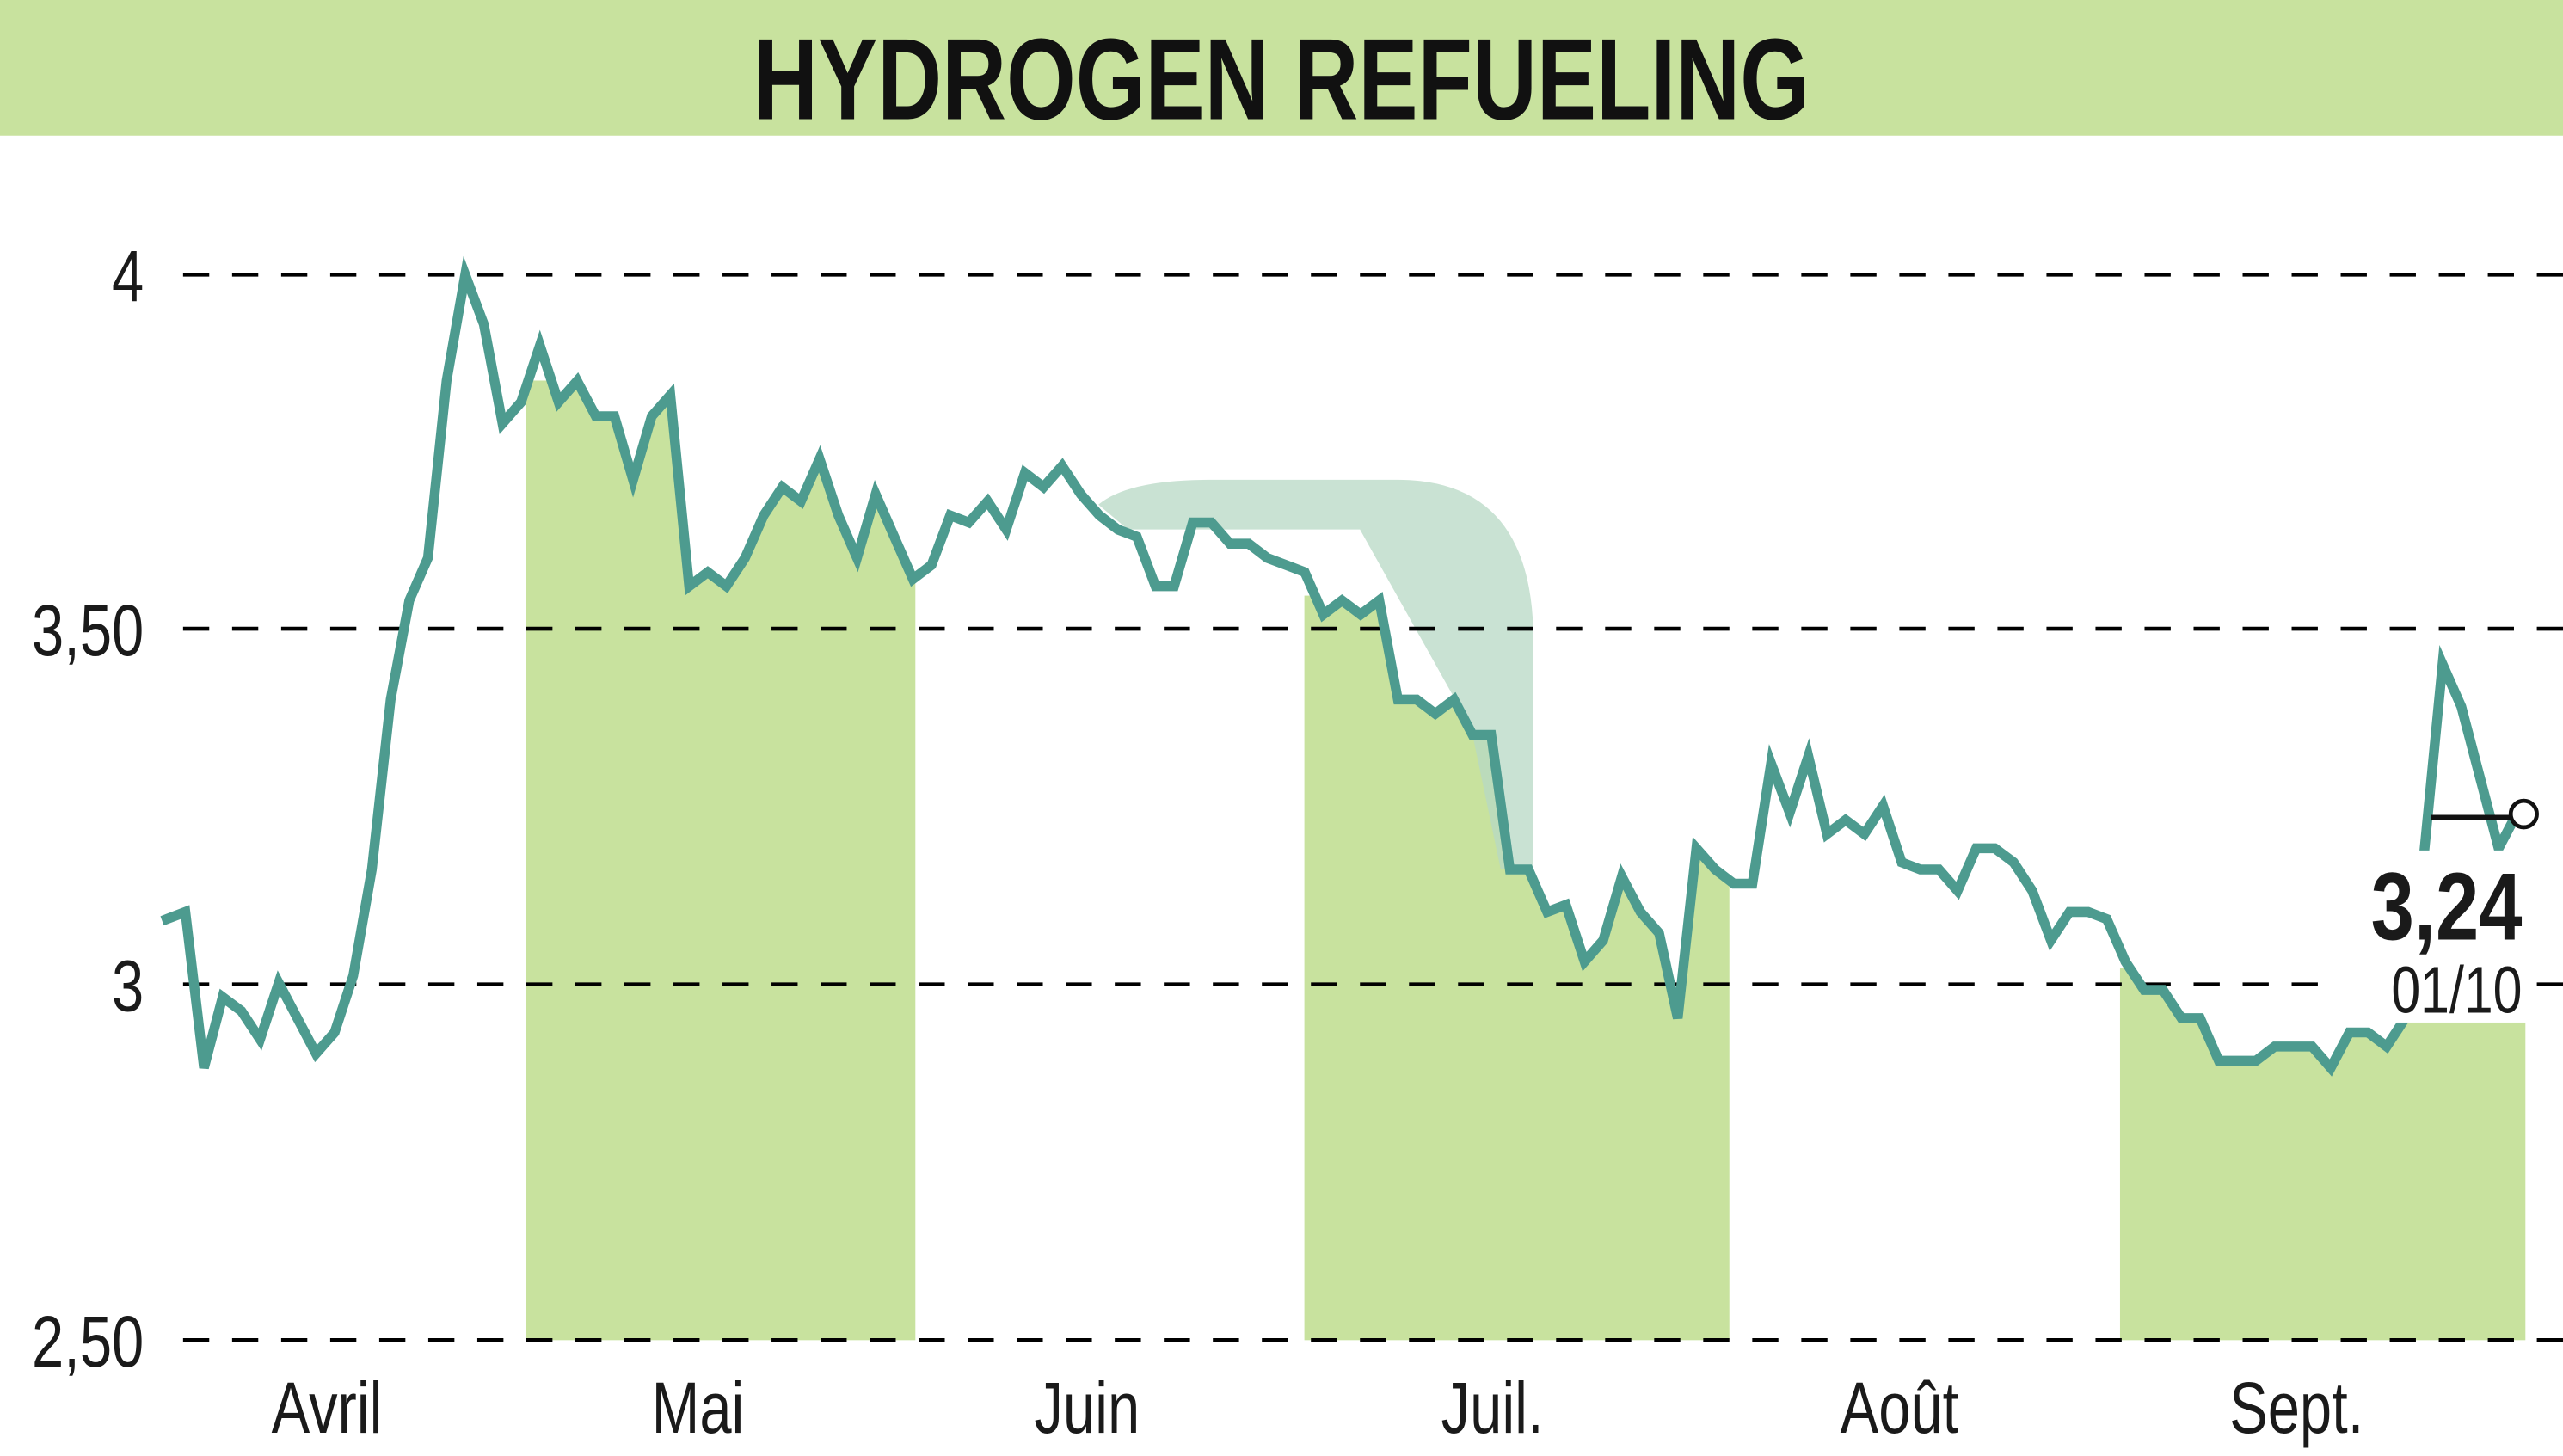 The image size is (2563, 1456). What do you see at coordinates (128, 986) in the screenshot?
I see `y-tick-label: 3` at bounding box center [128, 986].